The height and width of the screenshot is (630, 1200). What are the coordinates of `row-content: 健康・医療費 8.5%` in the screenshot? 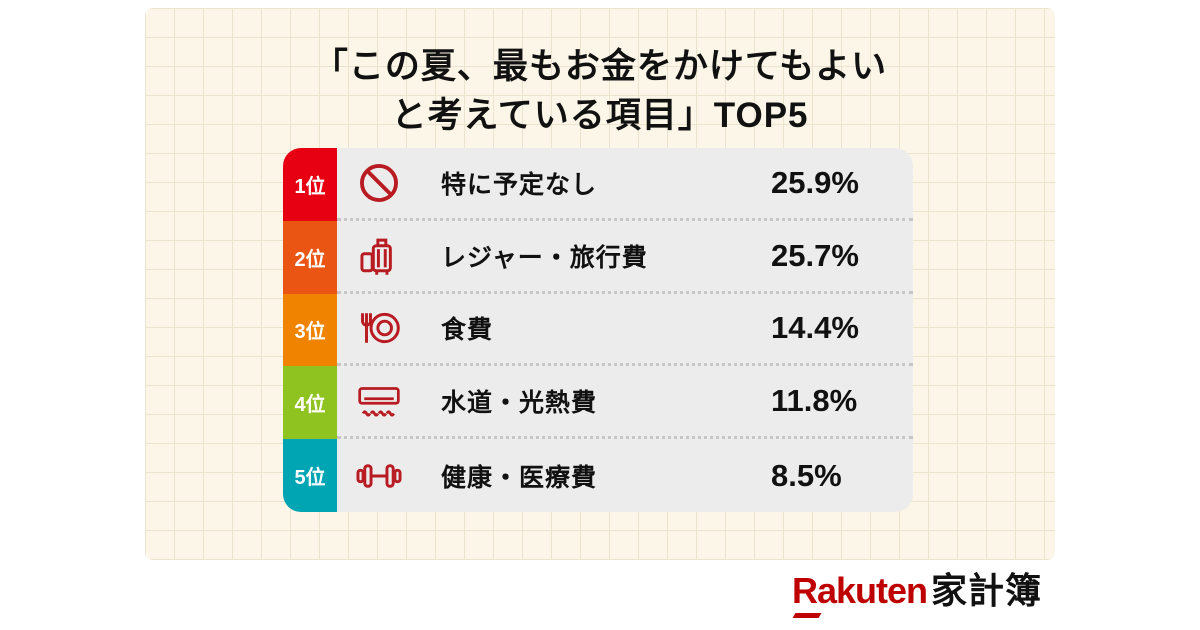 It's located at (625, 475).